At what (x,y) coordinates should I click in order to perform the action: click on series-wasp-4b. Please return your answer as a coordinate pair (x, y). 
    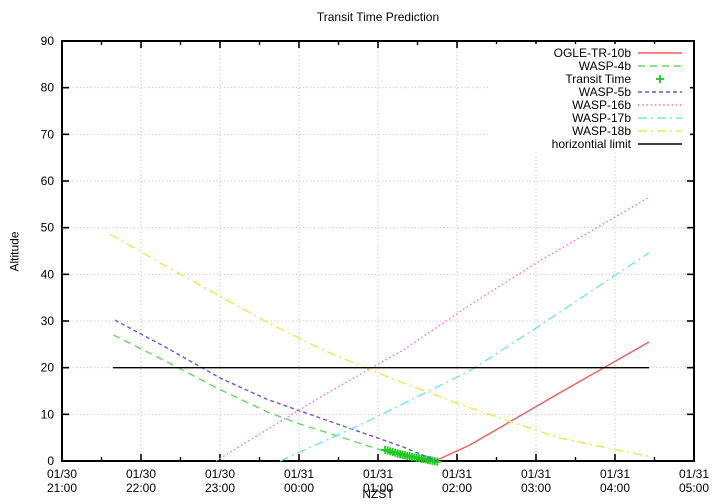
    Looking at the image, I should click on (263, 398).